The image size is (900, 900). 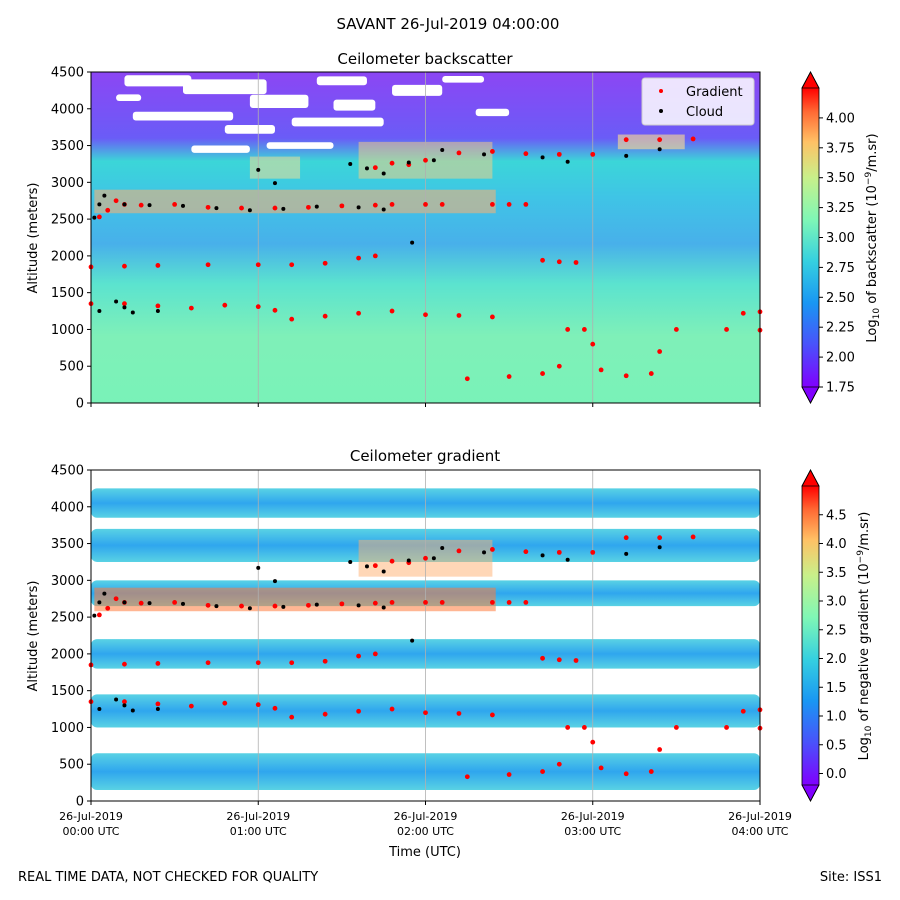 What do you see at coordinates (448, 24) in the screenshot?
I see `figure-title: SAVANT 26-Jul-2019 04:00:00` at bounding box center [448, 24].